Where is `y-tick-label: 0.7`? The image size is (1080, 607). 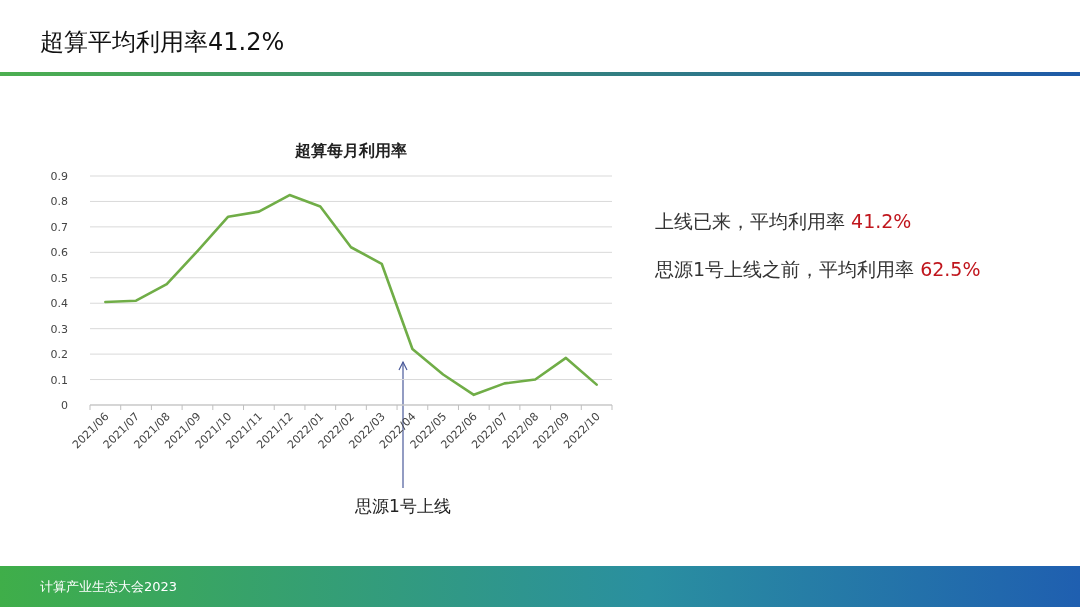
y-tick-label: 0.7 is located at coordinates (59, 227).